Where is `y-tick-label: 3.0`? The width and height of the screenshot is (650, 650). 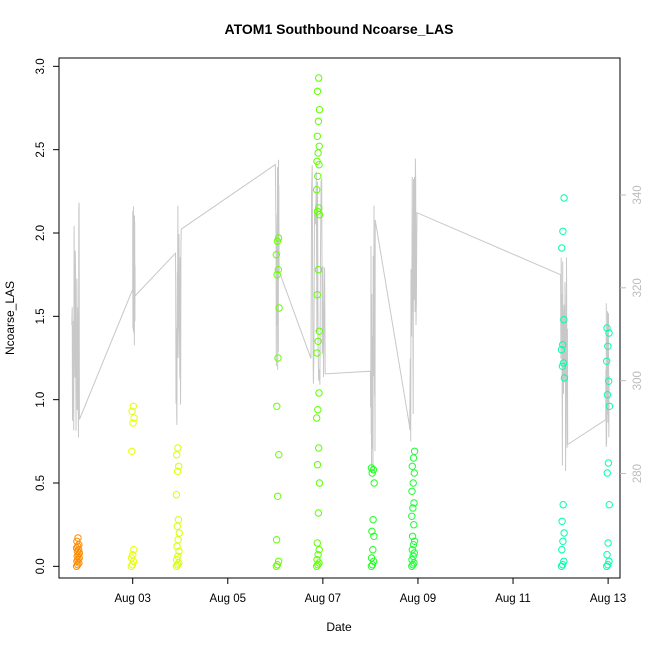
y-tick-label: 3.0 is located at coordinates (41, 66).